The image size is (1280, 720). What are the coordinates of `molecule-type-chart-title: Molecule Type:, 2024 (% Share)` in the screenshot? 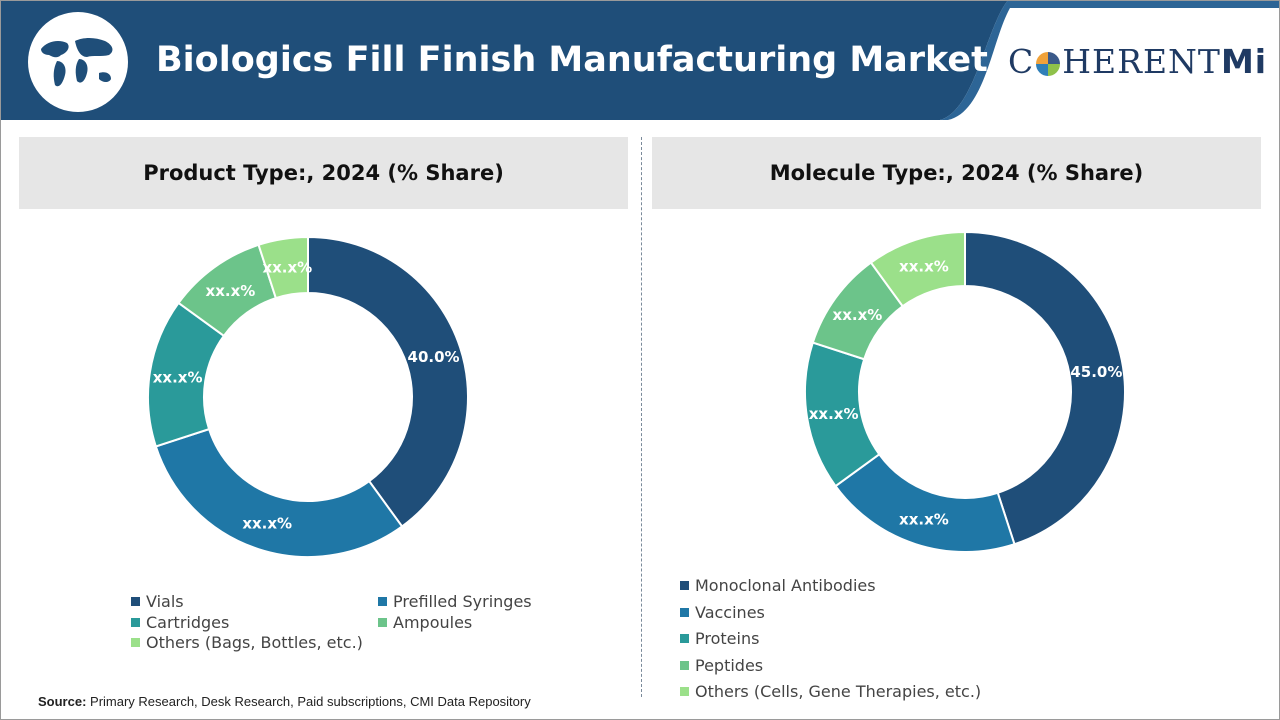 It's located at (956, 173).